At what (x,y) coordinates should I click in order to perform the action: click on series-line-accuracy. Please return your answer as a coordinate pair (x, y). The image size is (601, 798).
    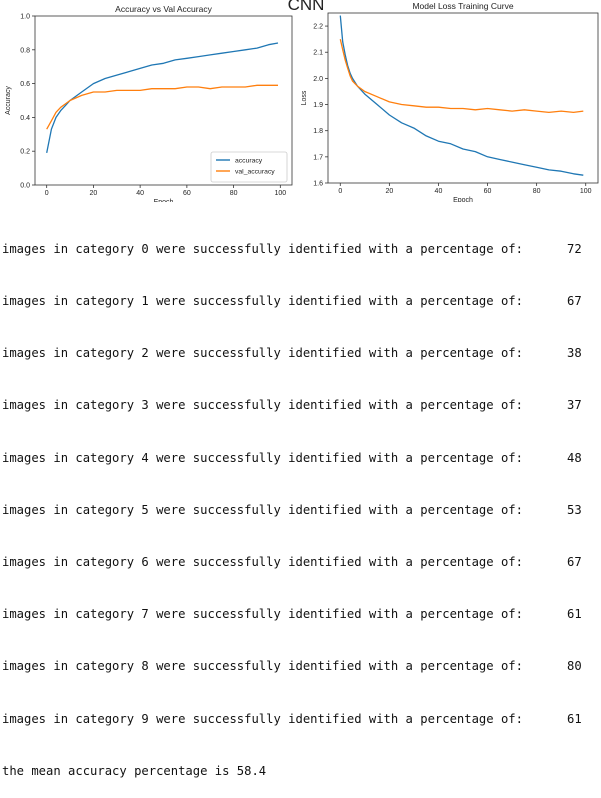
    Looking at the image, I should click on (162, 98).